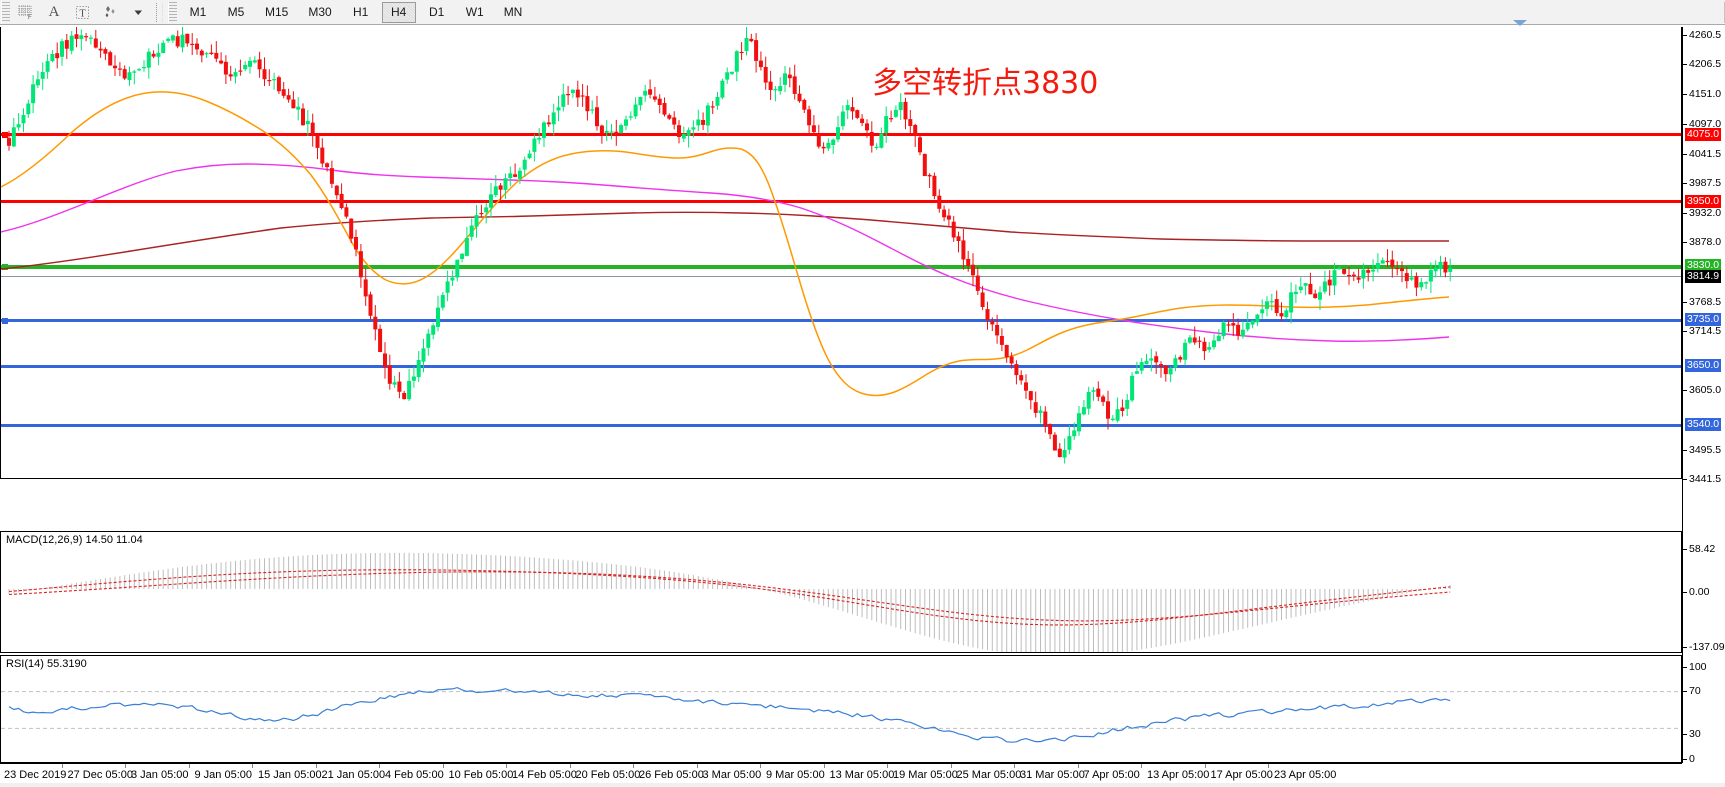 Image resolution: width=1725 pixels, height=787 pixels. Describe the element at coordinates (1703, 319) in the screenshot. I see `price-badge-3735-0: 3735.0` at that location.